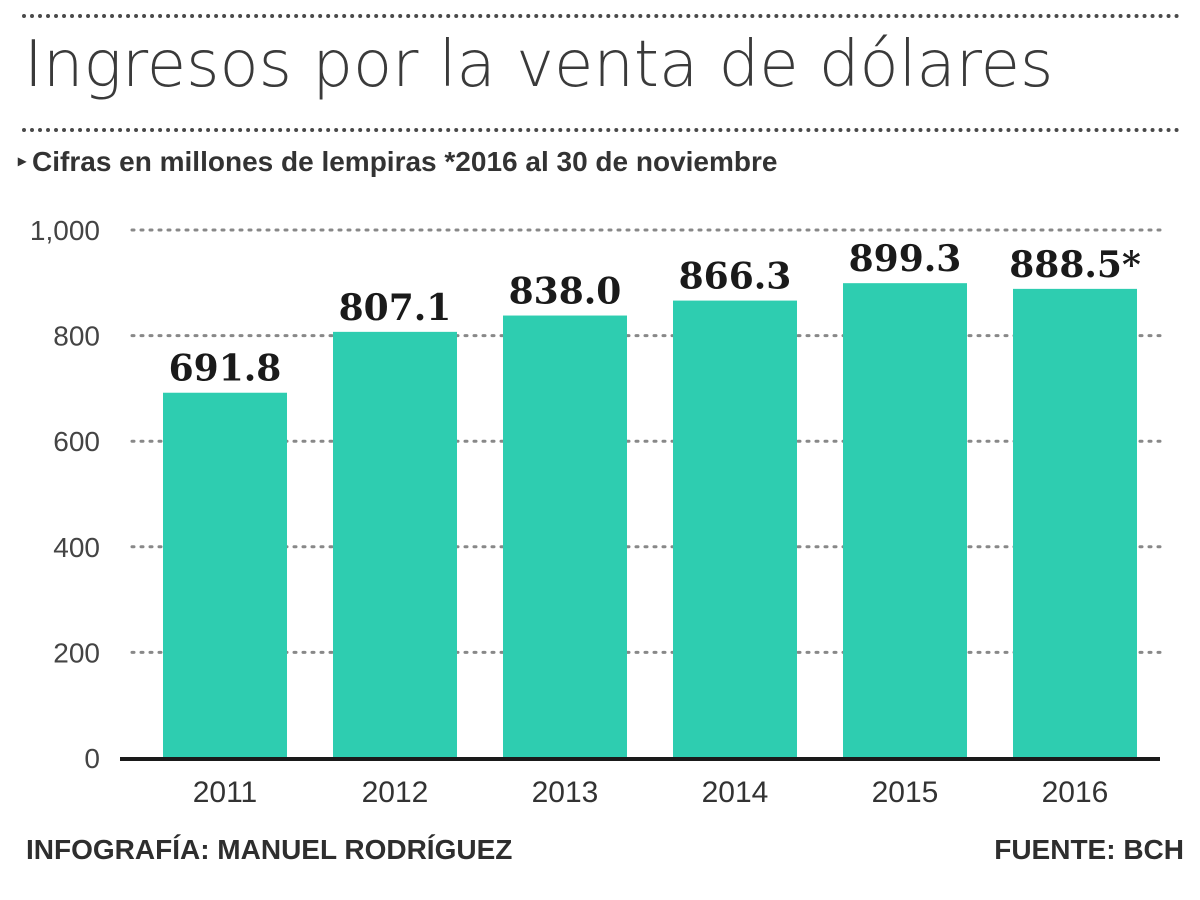 This screenshot has height=900, width=1200. What do you see at coordinates (22, 161) in the screenshot?
I see `triangle-marker-icon: ▸` at bounding box center [22, 161].